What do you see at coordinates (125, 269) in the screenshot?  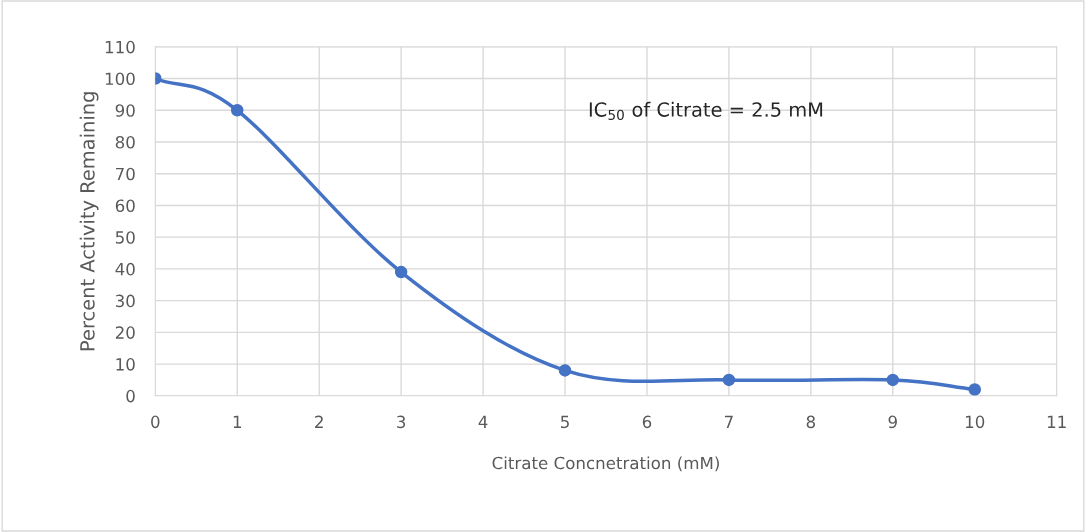 I see `y-tick-label: 40` at bounding box center [125, 269].